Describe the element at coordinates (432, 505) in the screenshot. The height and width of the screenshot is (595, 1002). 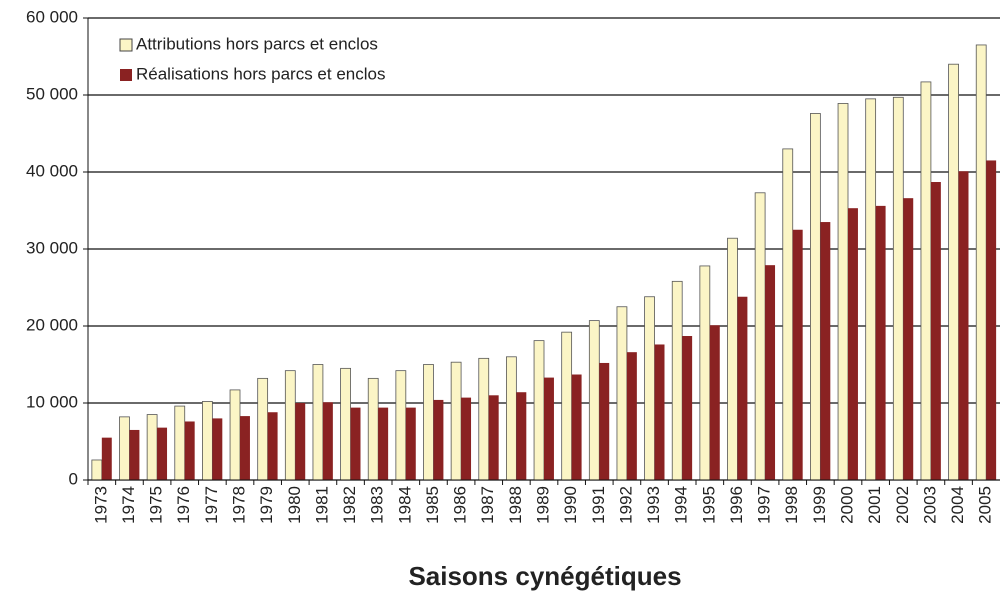
I see `x-tick-label: 1985` at that location.